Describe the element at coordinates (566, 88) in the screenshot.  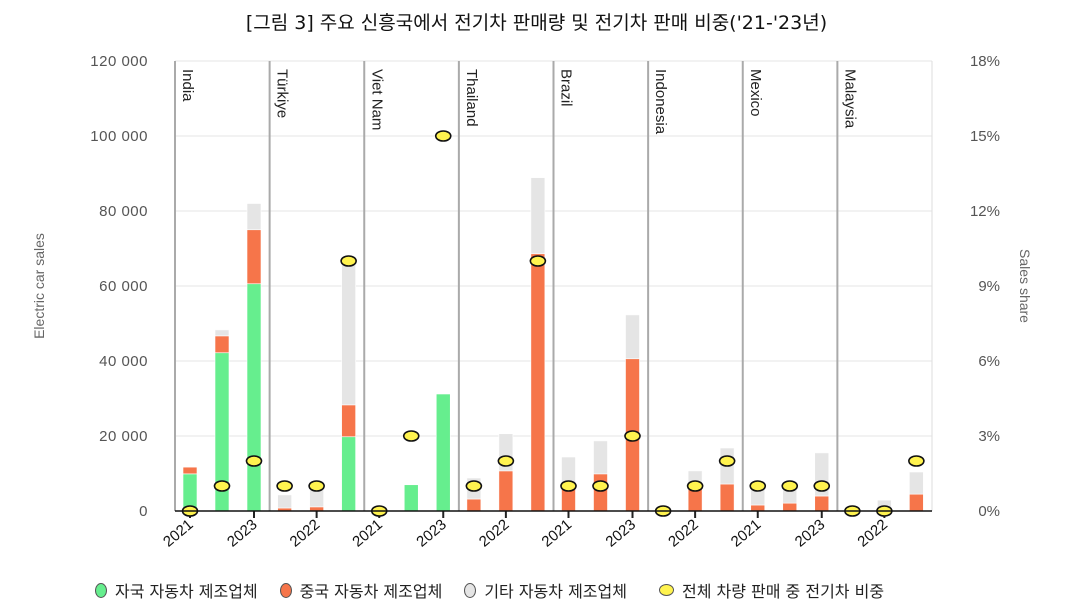
I see `panel-label-brazil: Brazil` at that location.